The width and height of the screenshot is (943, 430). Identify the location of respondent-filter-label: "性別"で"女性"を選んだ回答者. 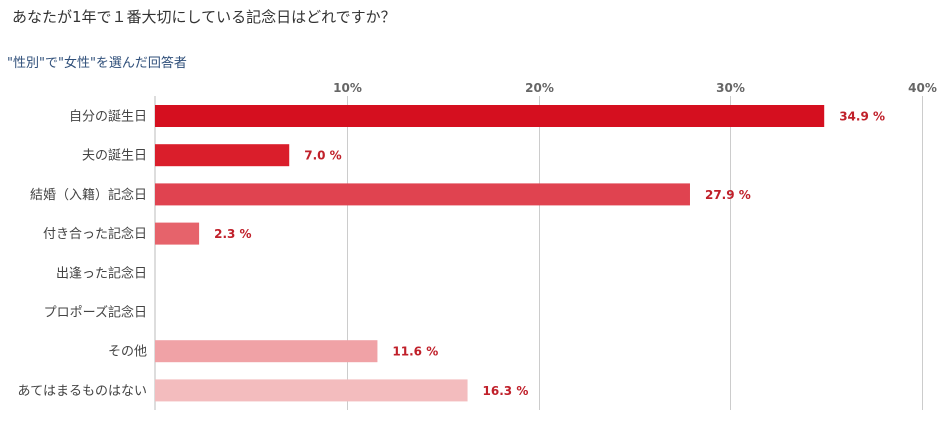
(97, 63).